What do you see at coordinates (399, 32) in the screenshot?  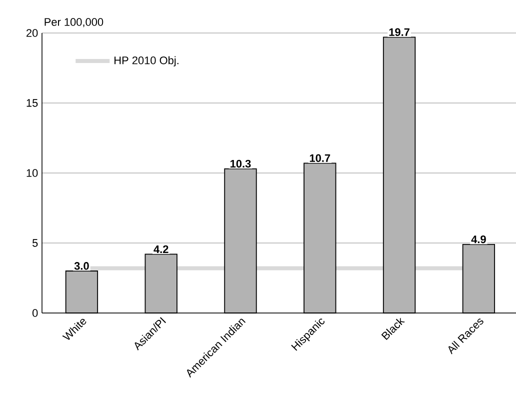 I see `data-label: 19.7` at bounding box center [399, 32].